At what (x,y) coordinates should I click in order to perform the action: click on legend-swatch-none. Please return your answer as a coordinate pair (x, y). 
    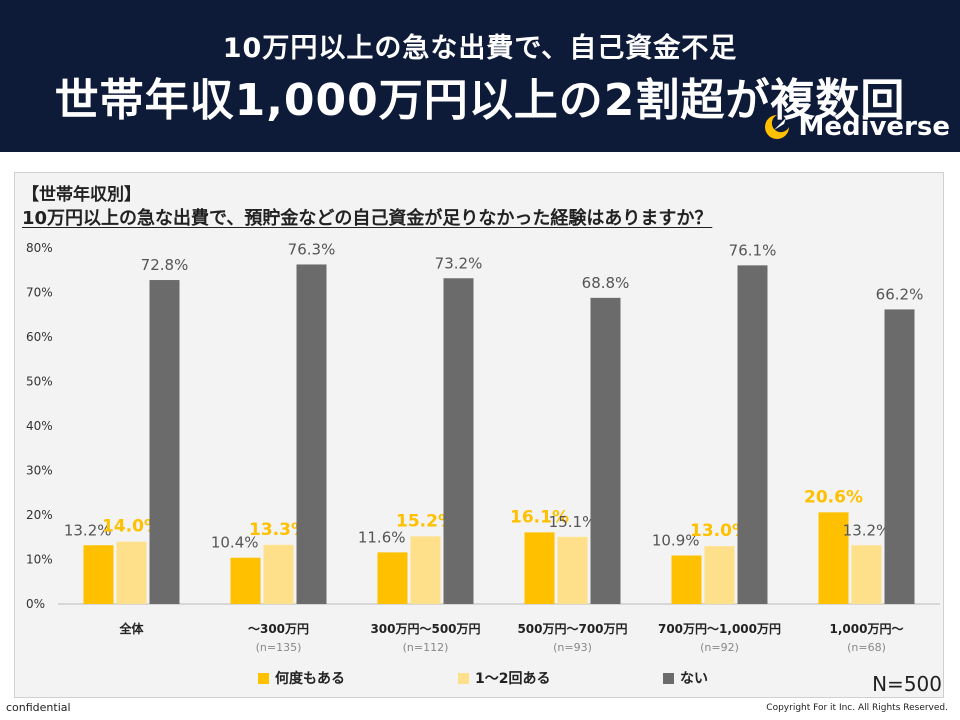
    Looking at the image, I should click on (668, 678).